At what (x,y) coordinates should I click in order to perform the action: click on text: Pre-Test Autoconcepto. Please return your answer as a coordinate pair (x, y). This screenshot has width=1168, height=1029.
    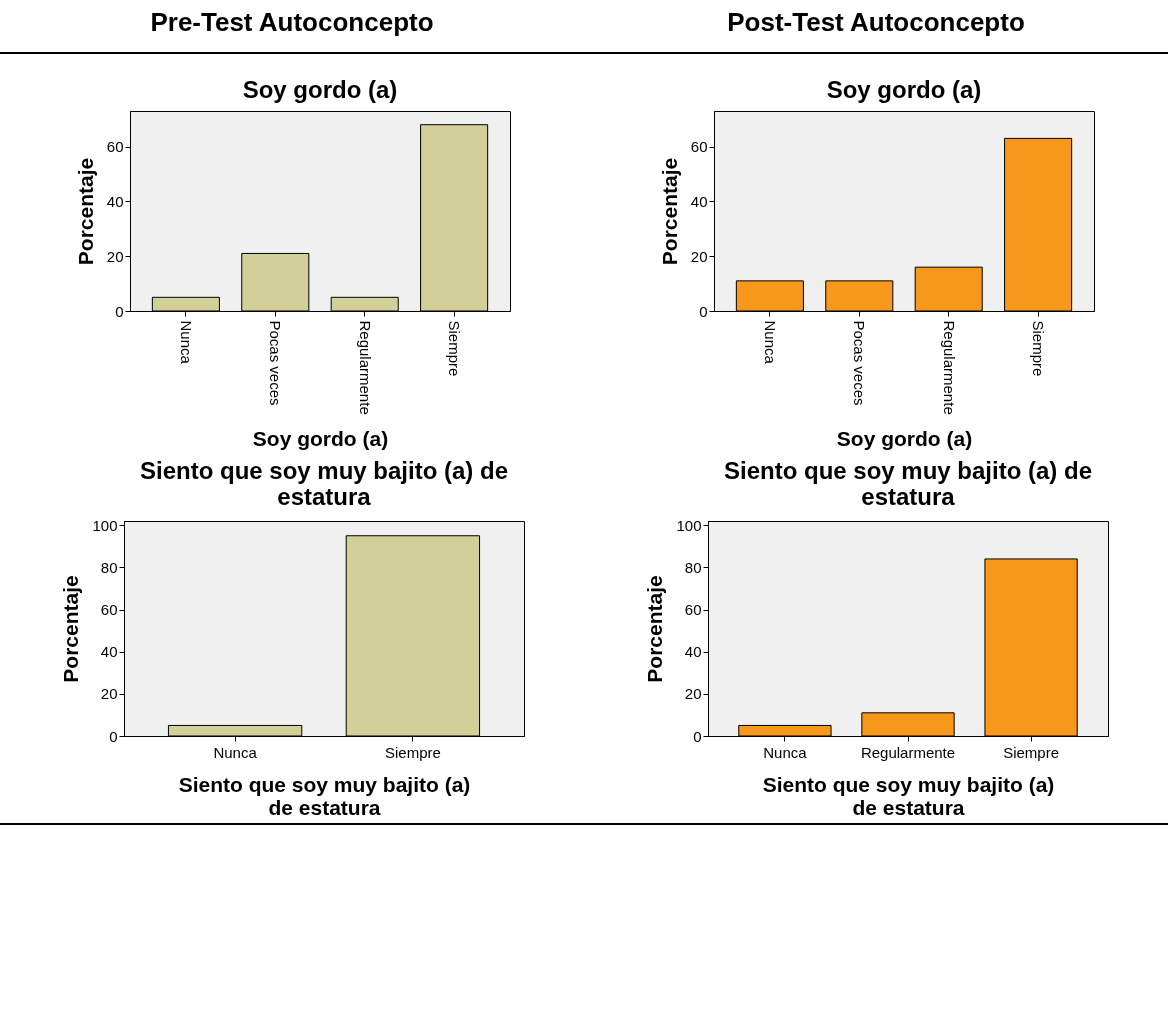
    Looking at the image, I should click on (292, 22).